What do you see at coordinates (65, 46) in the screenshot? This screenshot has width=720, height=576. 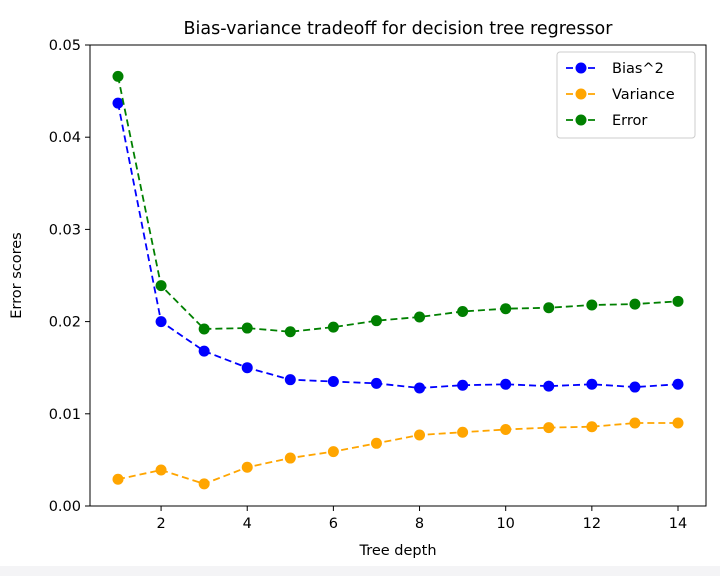 I see `y-tick-label: 0.05` at bounding box center [65, 46].